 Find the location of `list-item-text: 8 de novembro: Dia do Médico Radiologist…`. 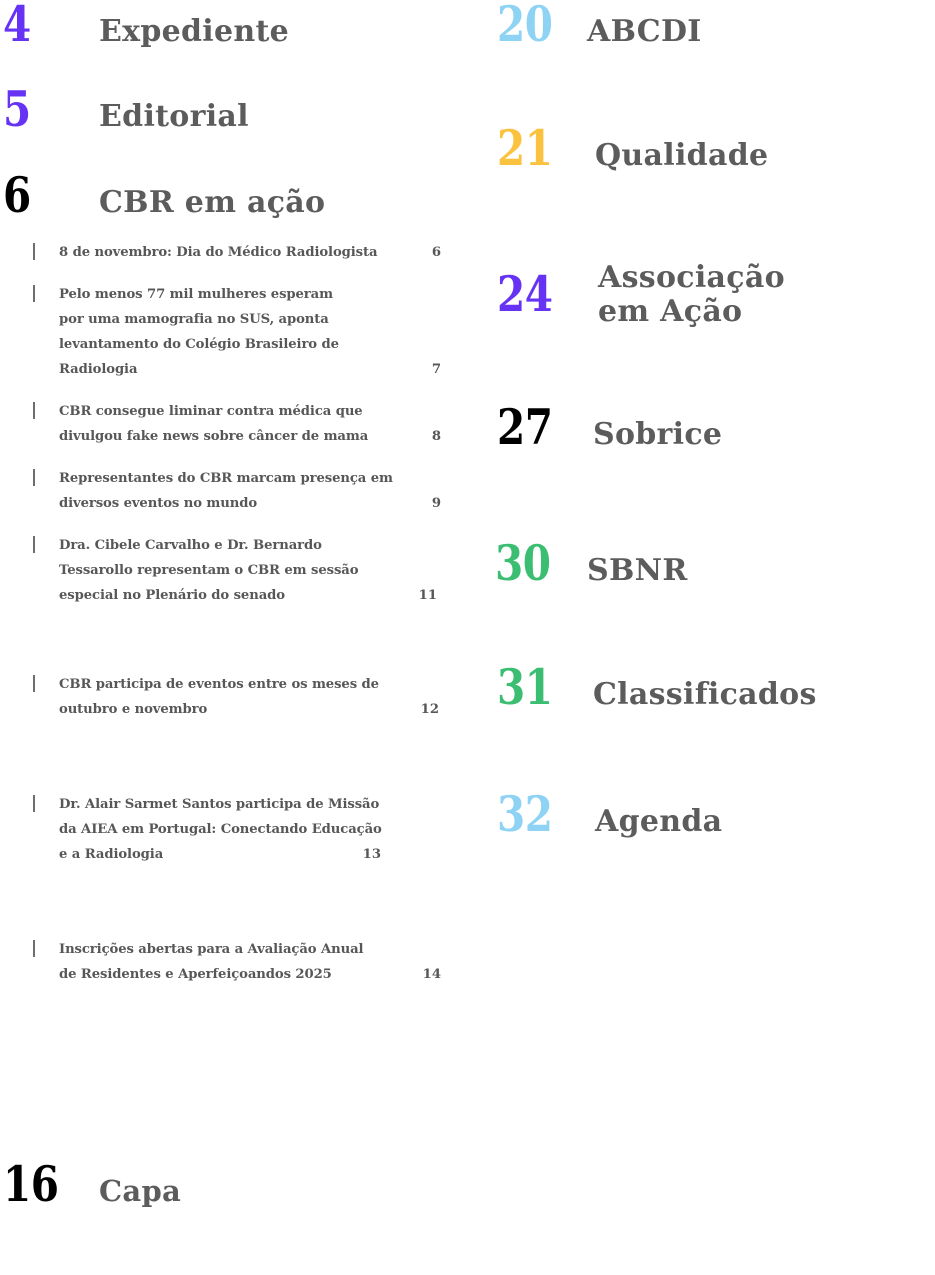

list-item-text: 8 de novembro: Dia do Médico Radiologist… is located at coordinates (218, 252).